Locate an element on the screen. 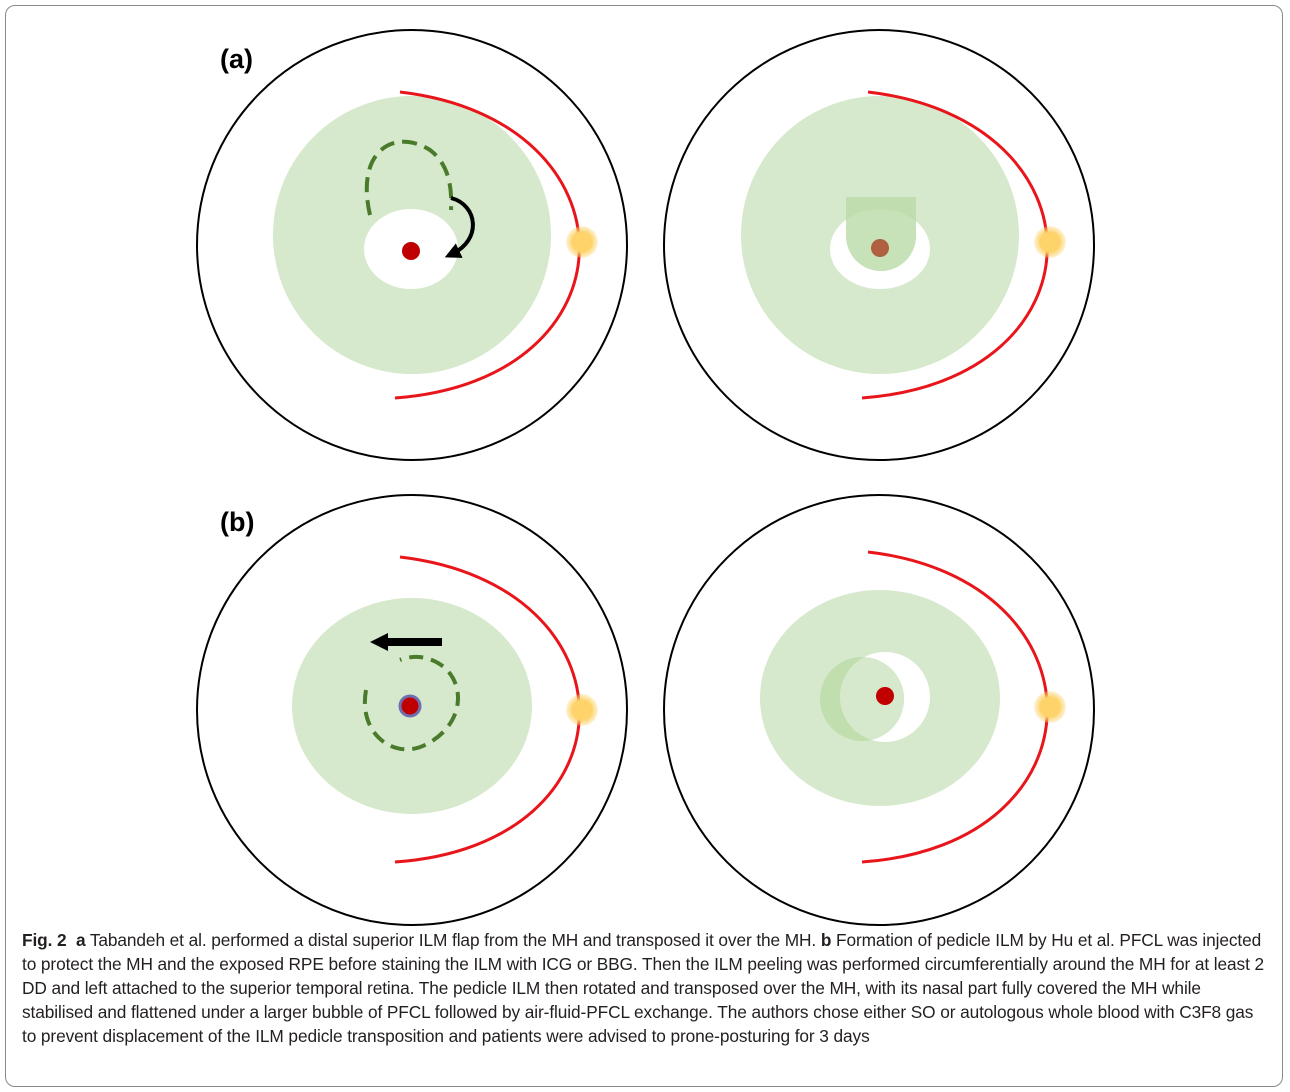 Image resolution: width=1290 pixels, height=1092 pixels. transposed-flap is located at coordinates (881, 234).